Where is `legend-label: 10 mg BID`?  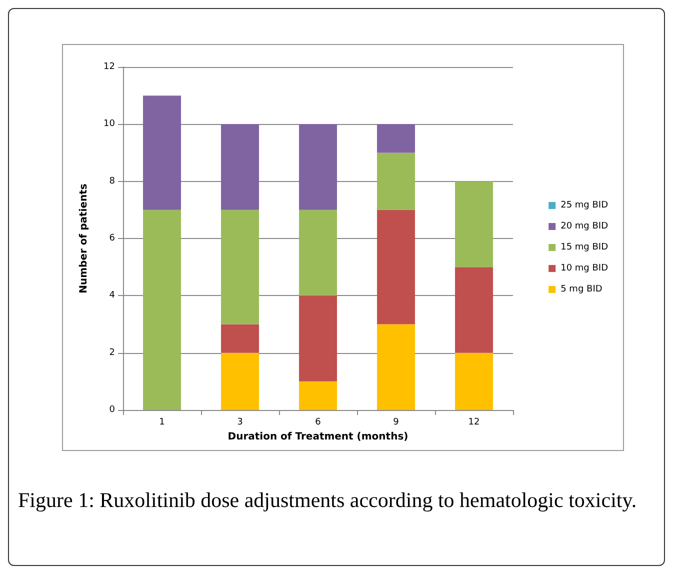
legend-label: 10 mg BID is located at coordinates (584, 269).